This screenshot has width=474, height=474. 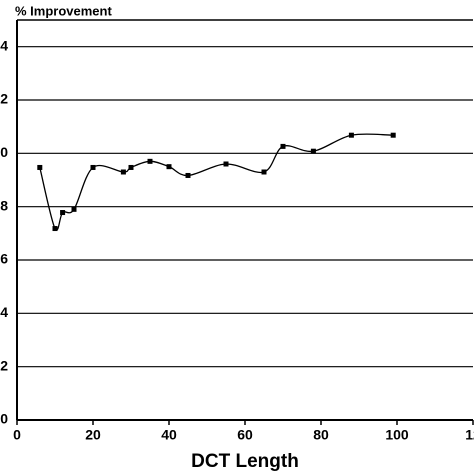 What do you see at coordinates (169, 435) in the screenshot?
I see `x-tick-label: 40` at bounding box center [169, 435].